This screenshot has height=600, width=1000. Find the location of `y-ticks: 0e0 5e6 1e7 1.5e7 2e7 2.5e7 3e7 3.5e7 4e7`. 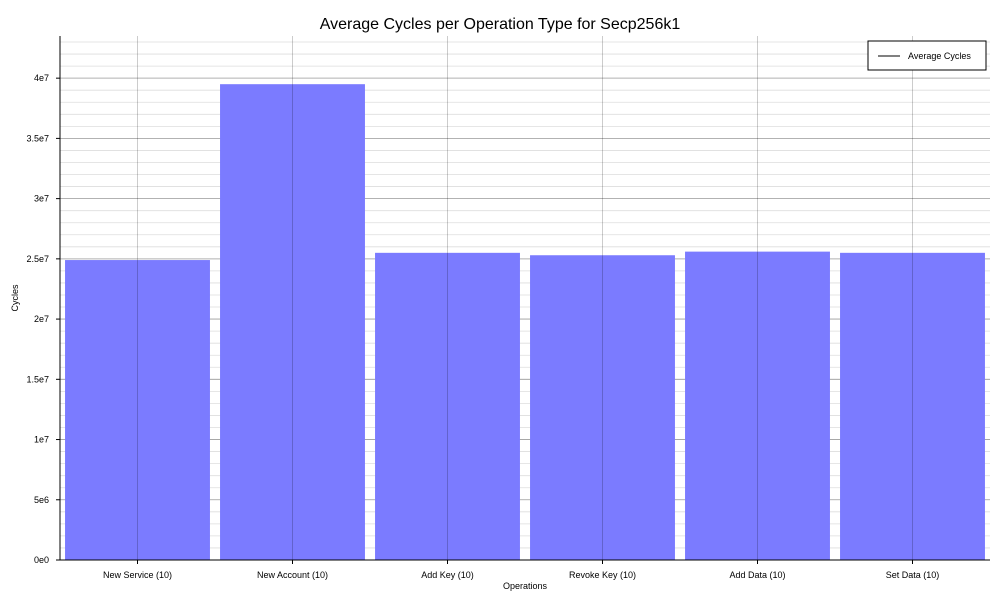

y-ticks: 0e0 5e6 1e7 1.5e7 2e7 2.5e7 3e7 3.5e7 4e7 is located at coordinates (43, 319).